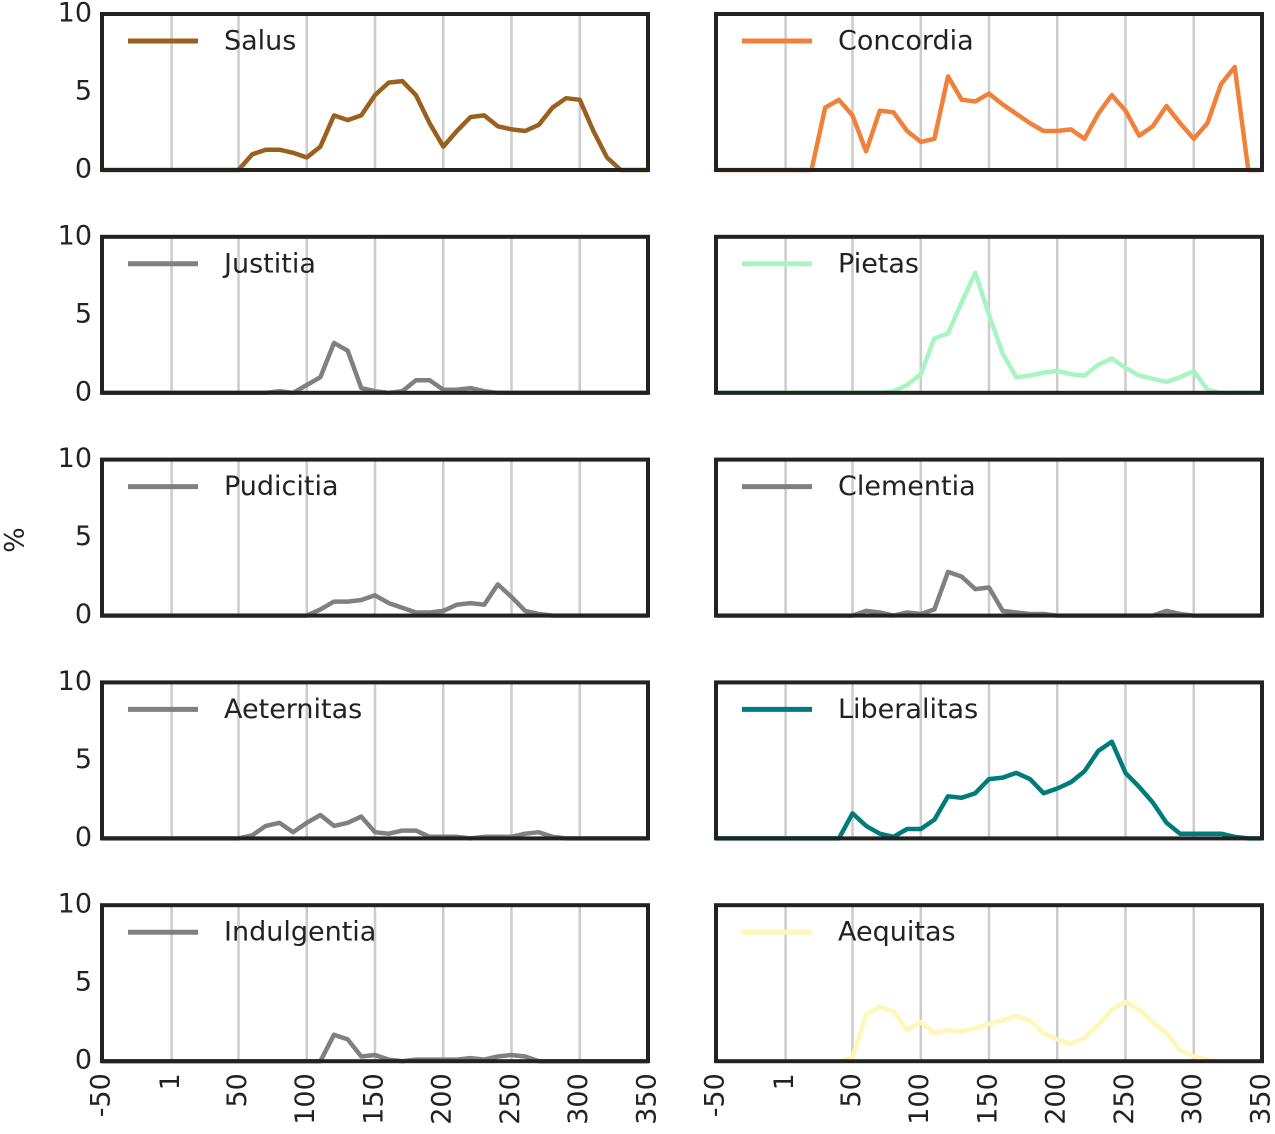  I want to click on legend-label: Salus, so click(260, 41).